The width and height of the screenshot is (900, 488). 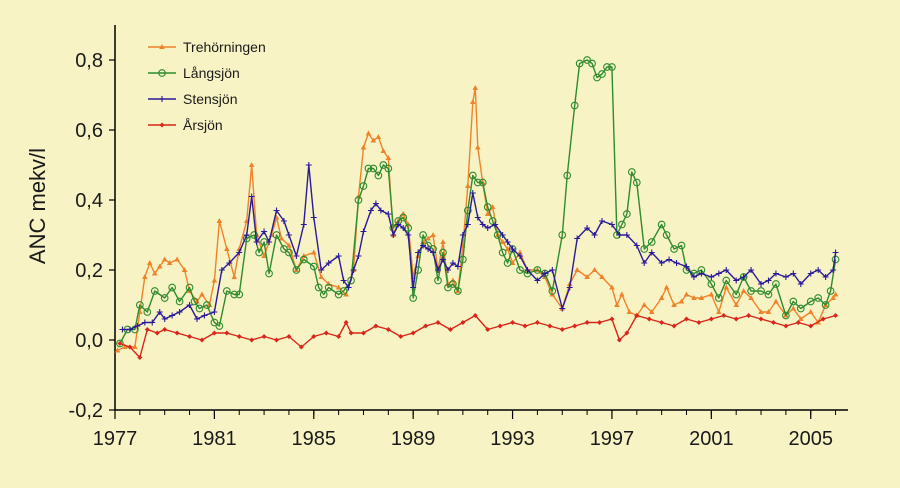 I want to click on legend-label: Långsjön, so click(x=211, y=73).